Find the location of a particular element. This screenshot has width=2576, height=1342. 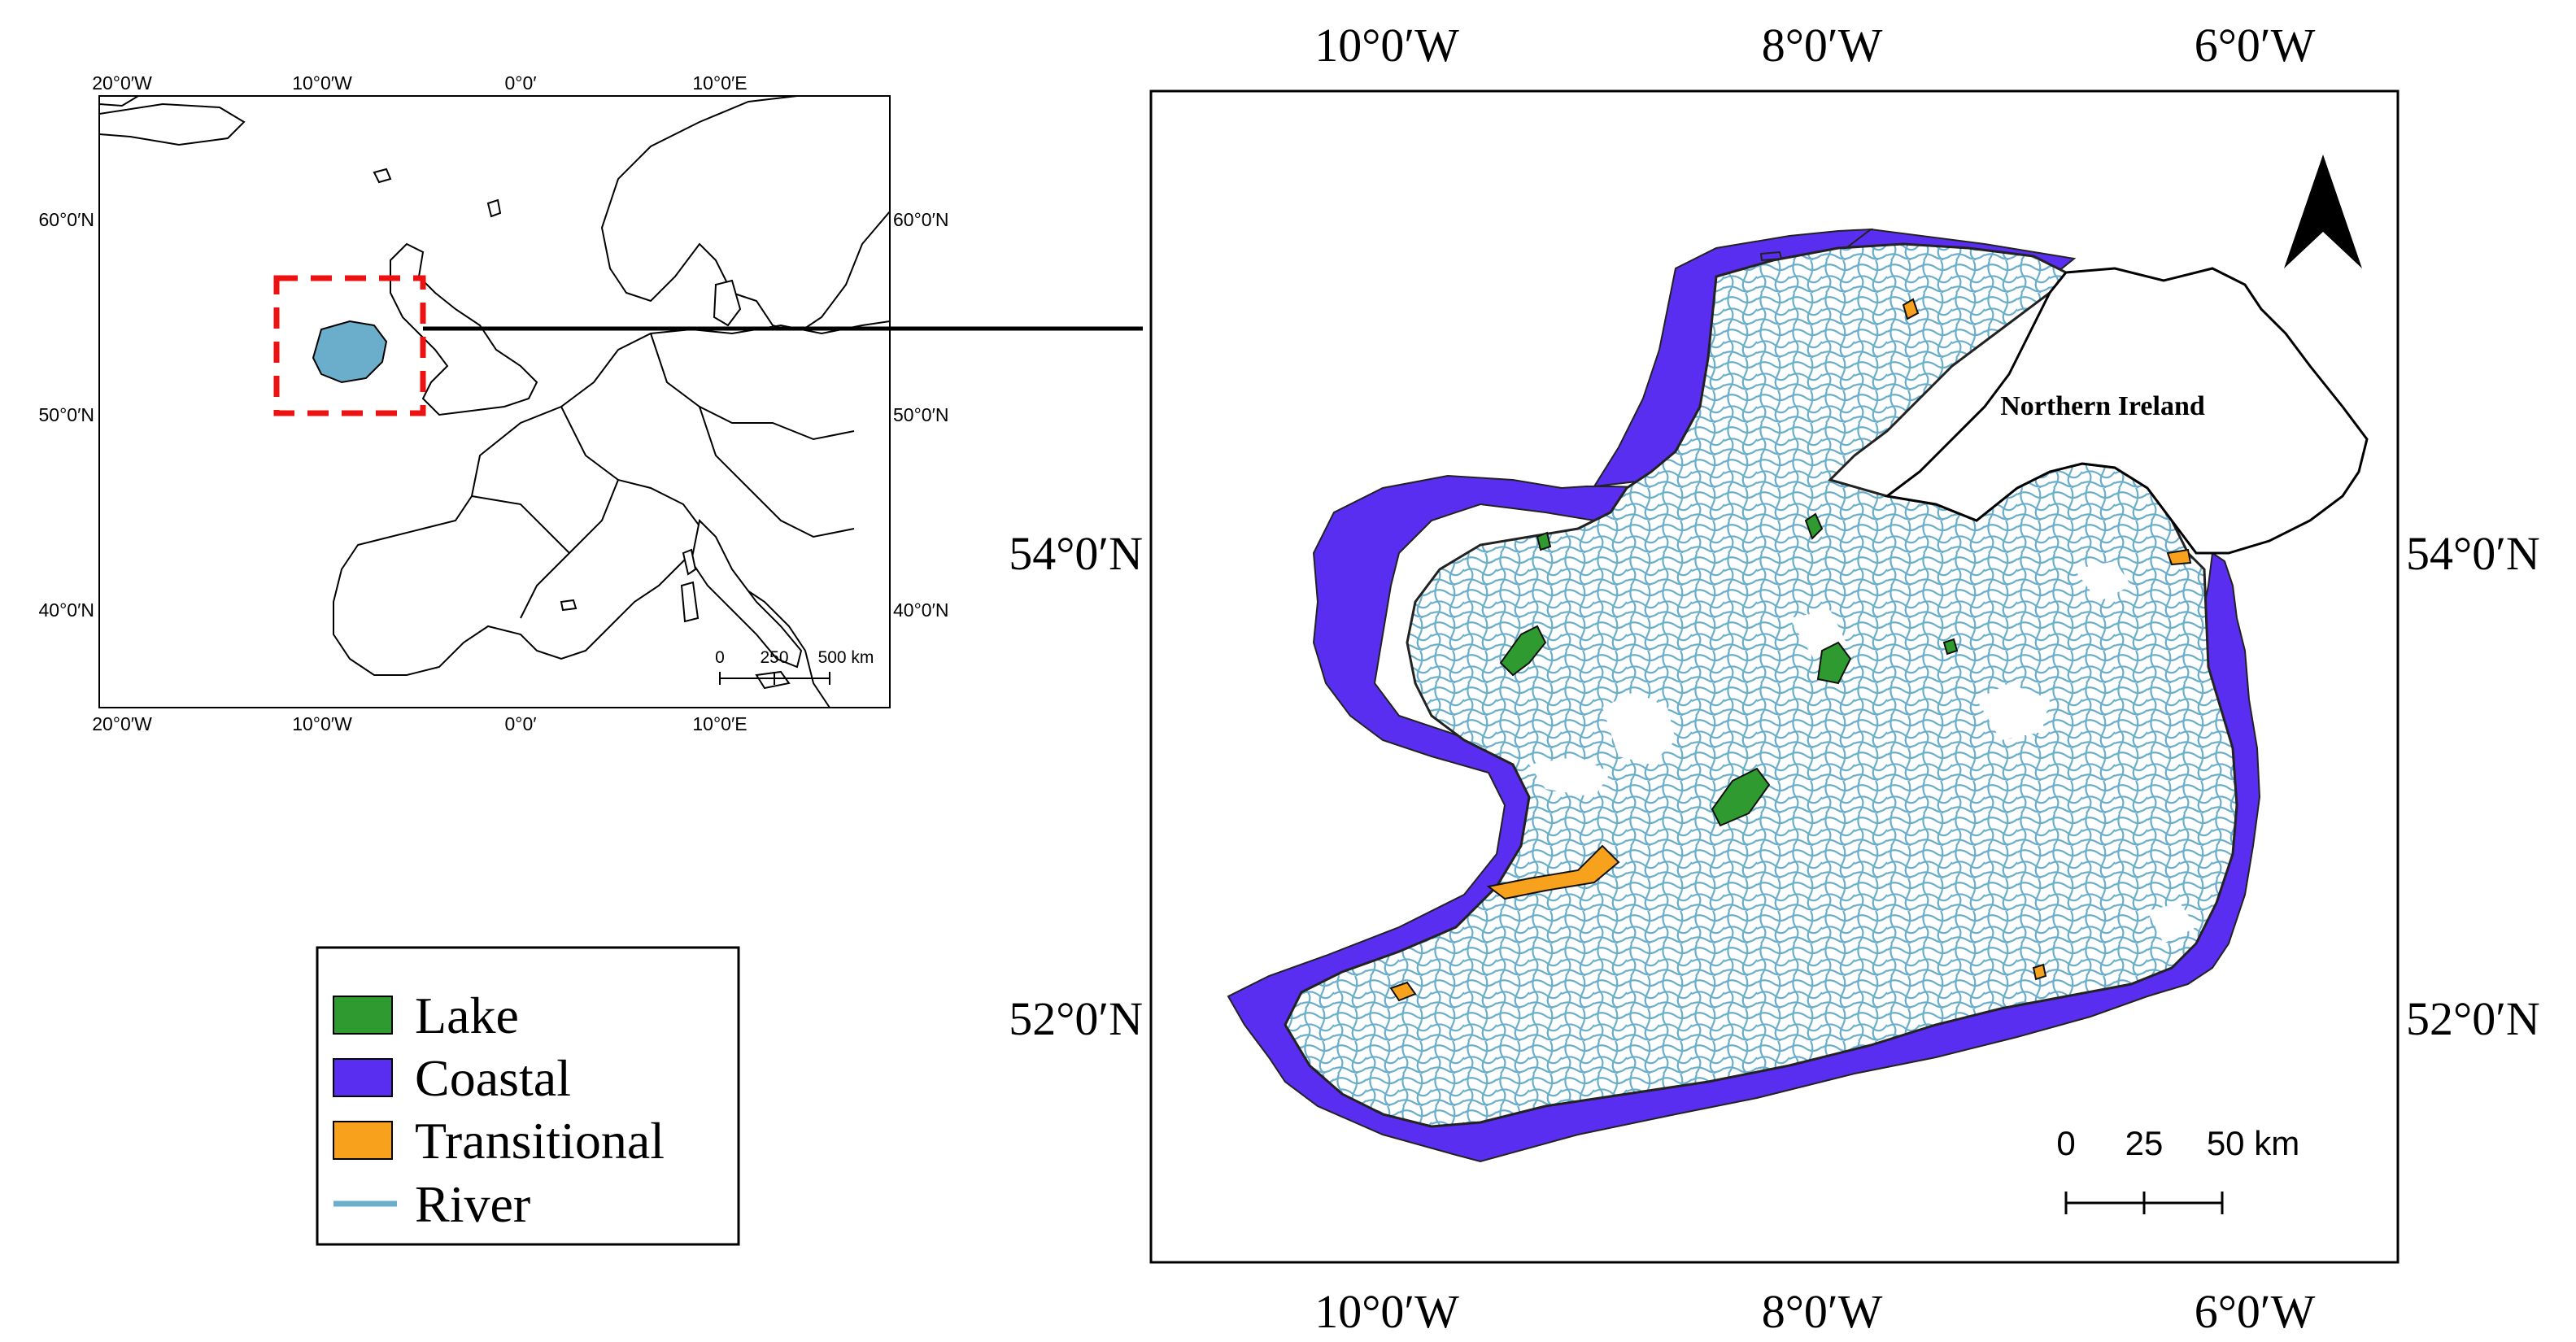

legend-label-transitional: Transitional is located at coordinates (540, 1141).